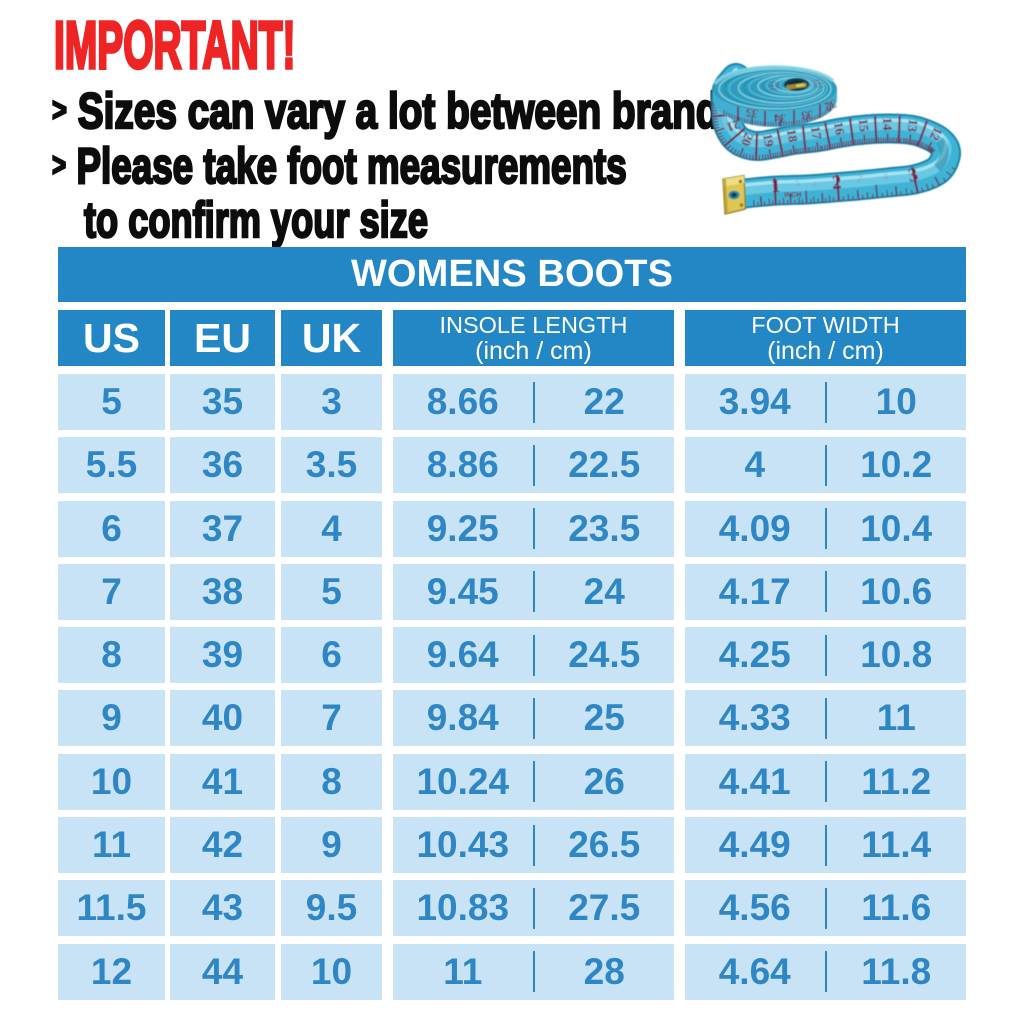 Image resolution: width=1024 pixels, height=1024 pixels. What do you see at coordinates (912, 125) in the screenshot?
I see `svg-text: 13` at bounding box center [912, 125].